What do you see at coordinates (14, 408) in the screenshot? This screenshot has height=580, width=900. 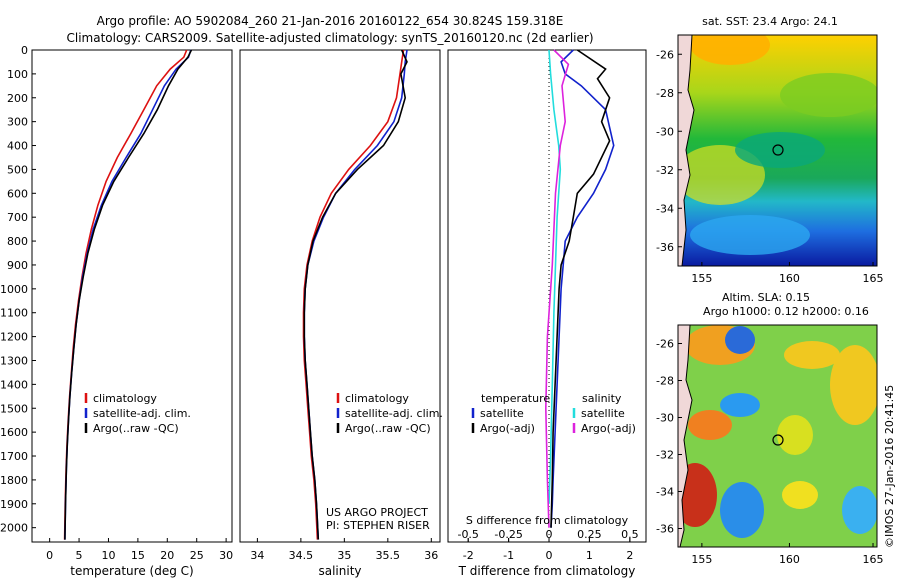 I see `depth-tick-label: 1500` at bounding box center [14, 408].